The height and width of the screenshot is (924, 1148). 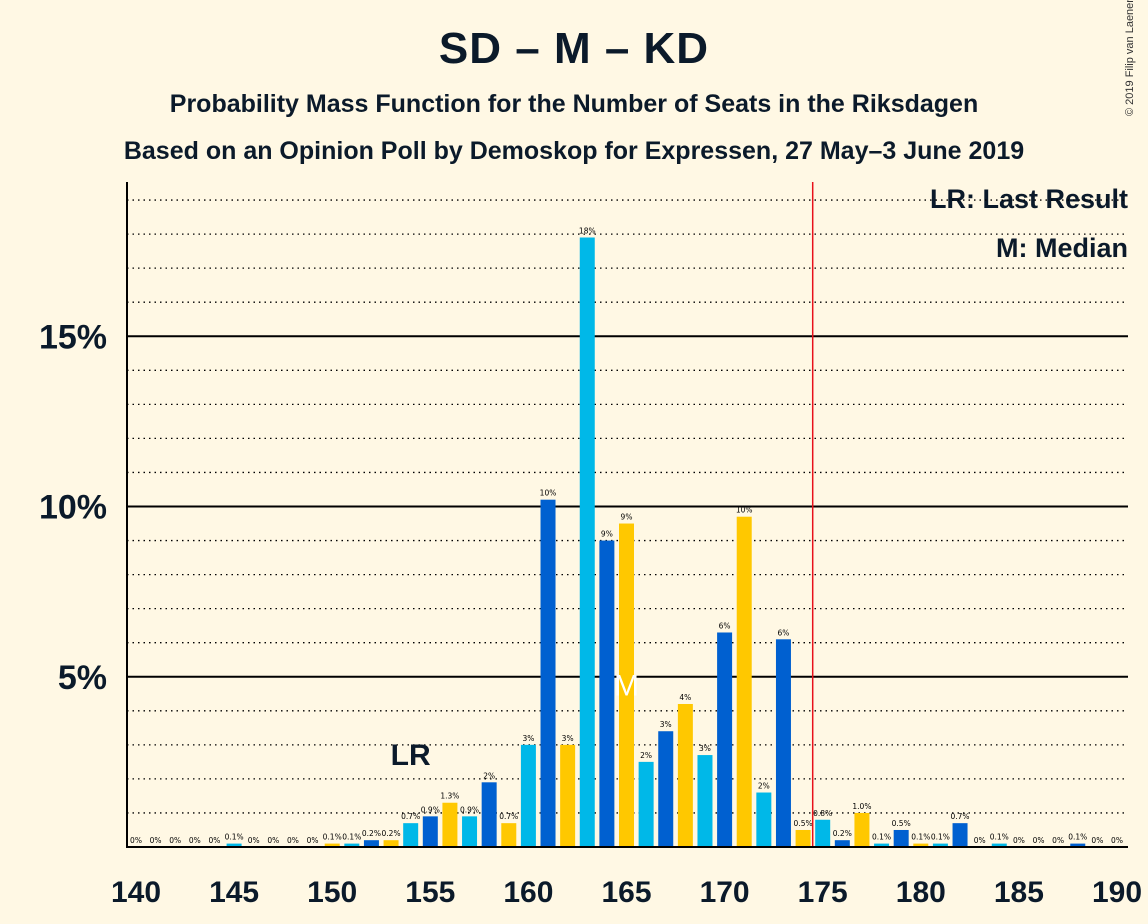 What do you see at coordinates (587, 231) in the screenshot?
I see `data-label: 18%` at bounding box center [587, 231].